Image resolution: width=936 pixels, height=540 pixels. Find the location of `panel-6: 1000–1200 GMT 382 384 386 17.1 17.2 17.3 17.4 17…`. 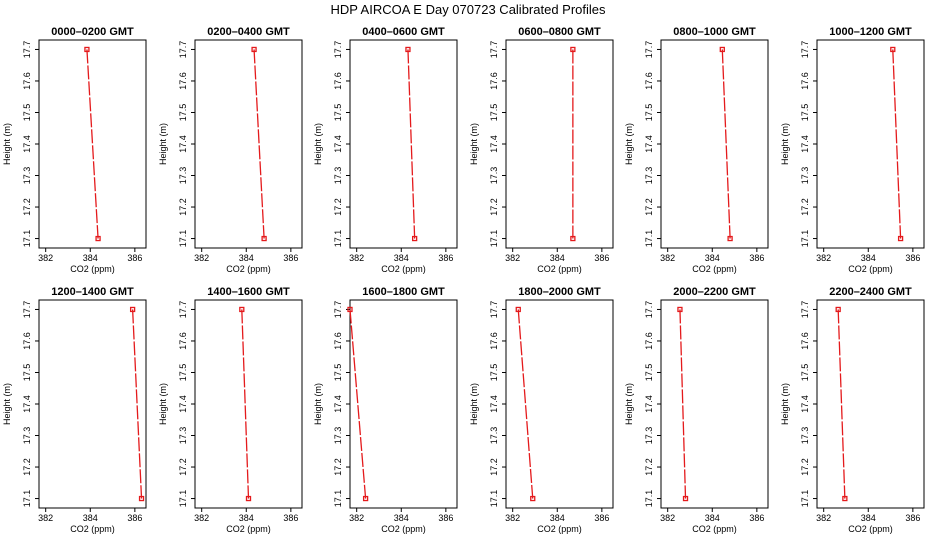

panel-6: 1000–1200 GMT 382 384 386 17.1 17.2 17.3 17.4 17… is located at coordinates (852, 150).